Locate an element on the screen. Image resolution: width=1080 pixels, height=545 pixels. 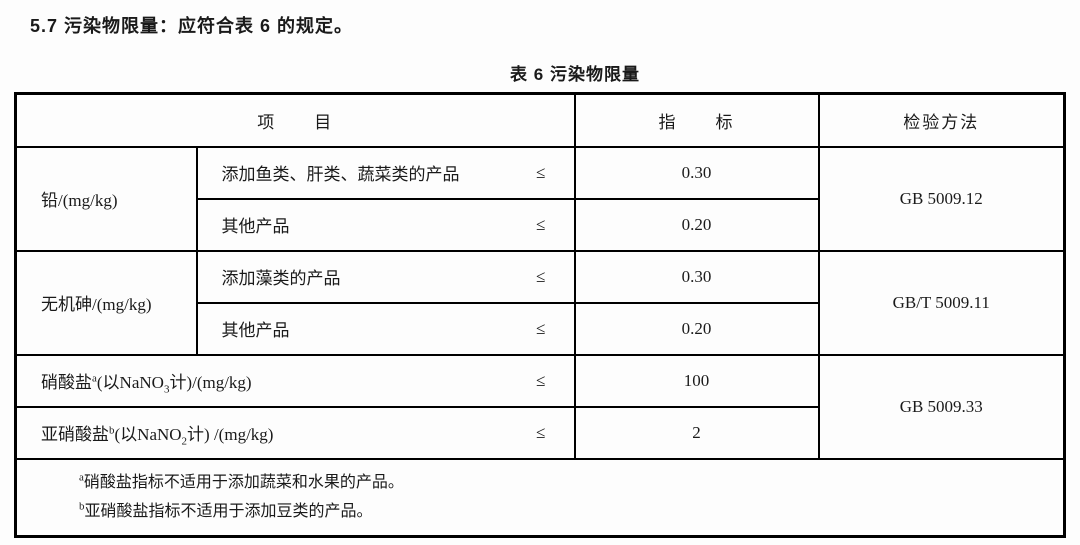
item-cell: 添加藻类的产品 ≤ is located at coordinates (385, 276).